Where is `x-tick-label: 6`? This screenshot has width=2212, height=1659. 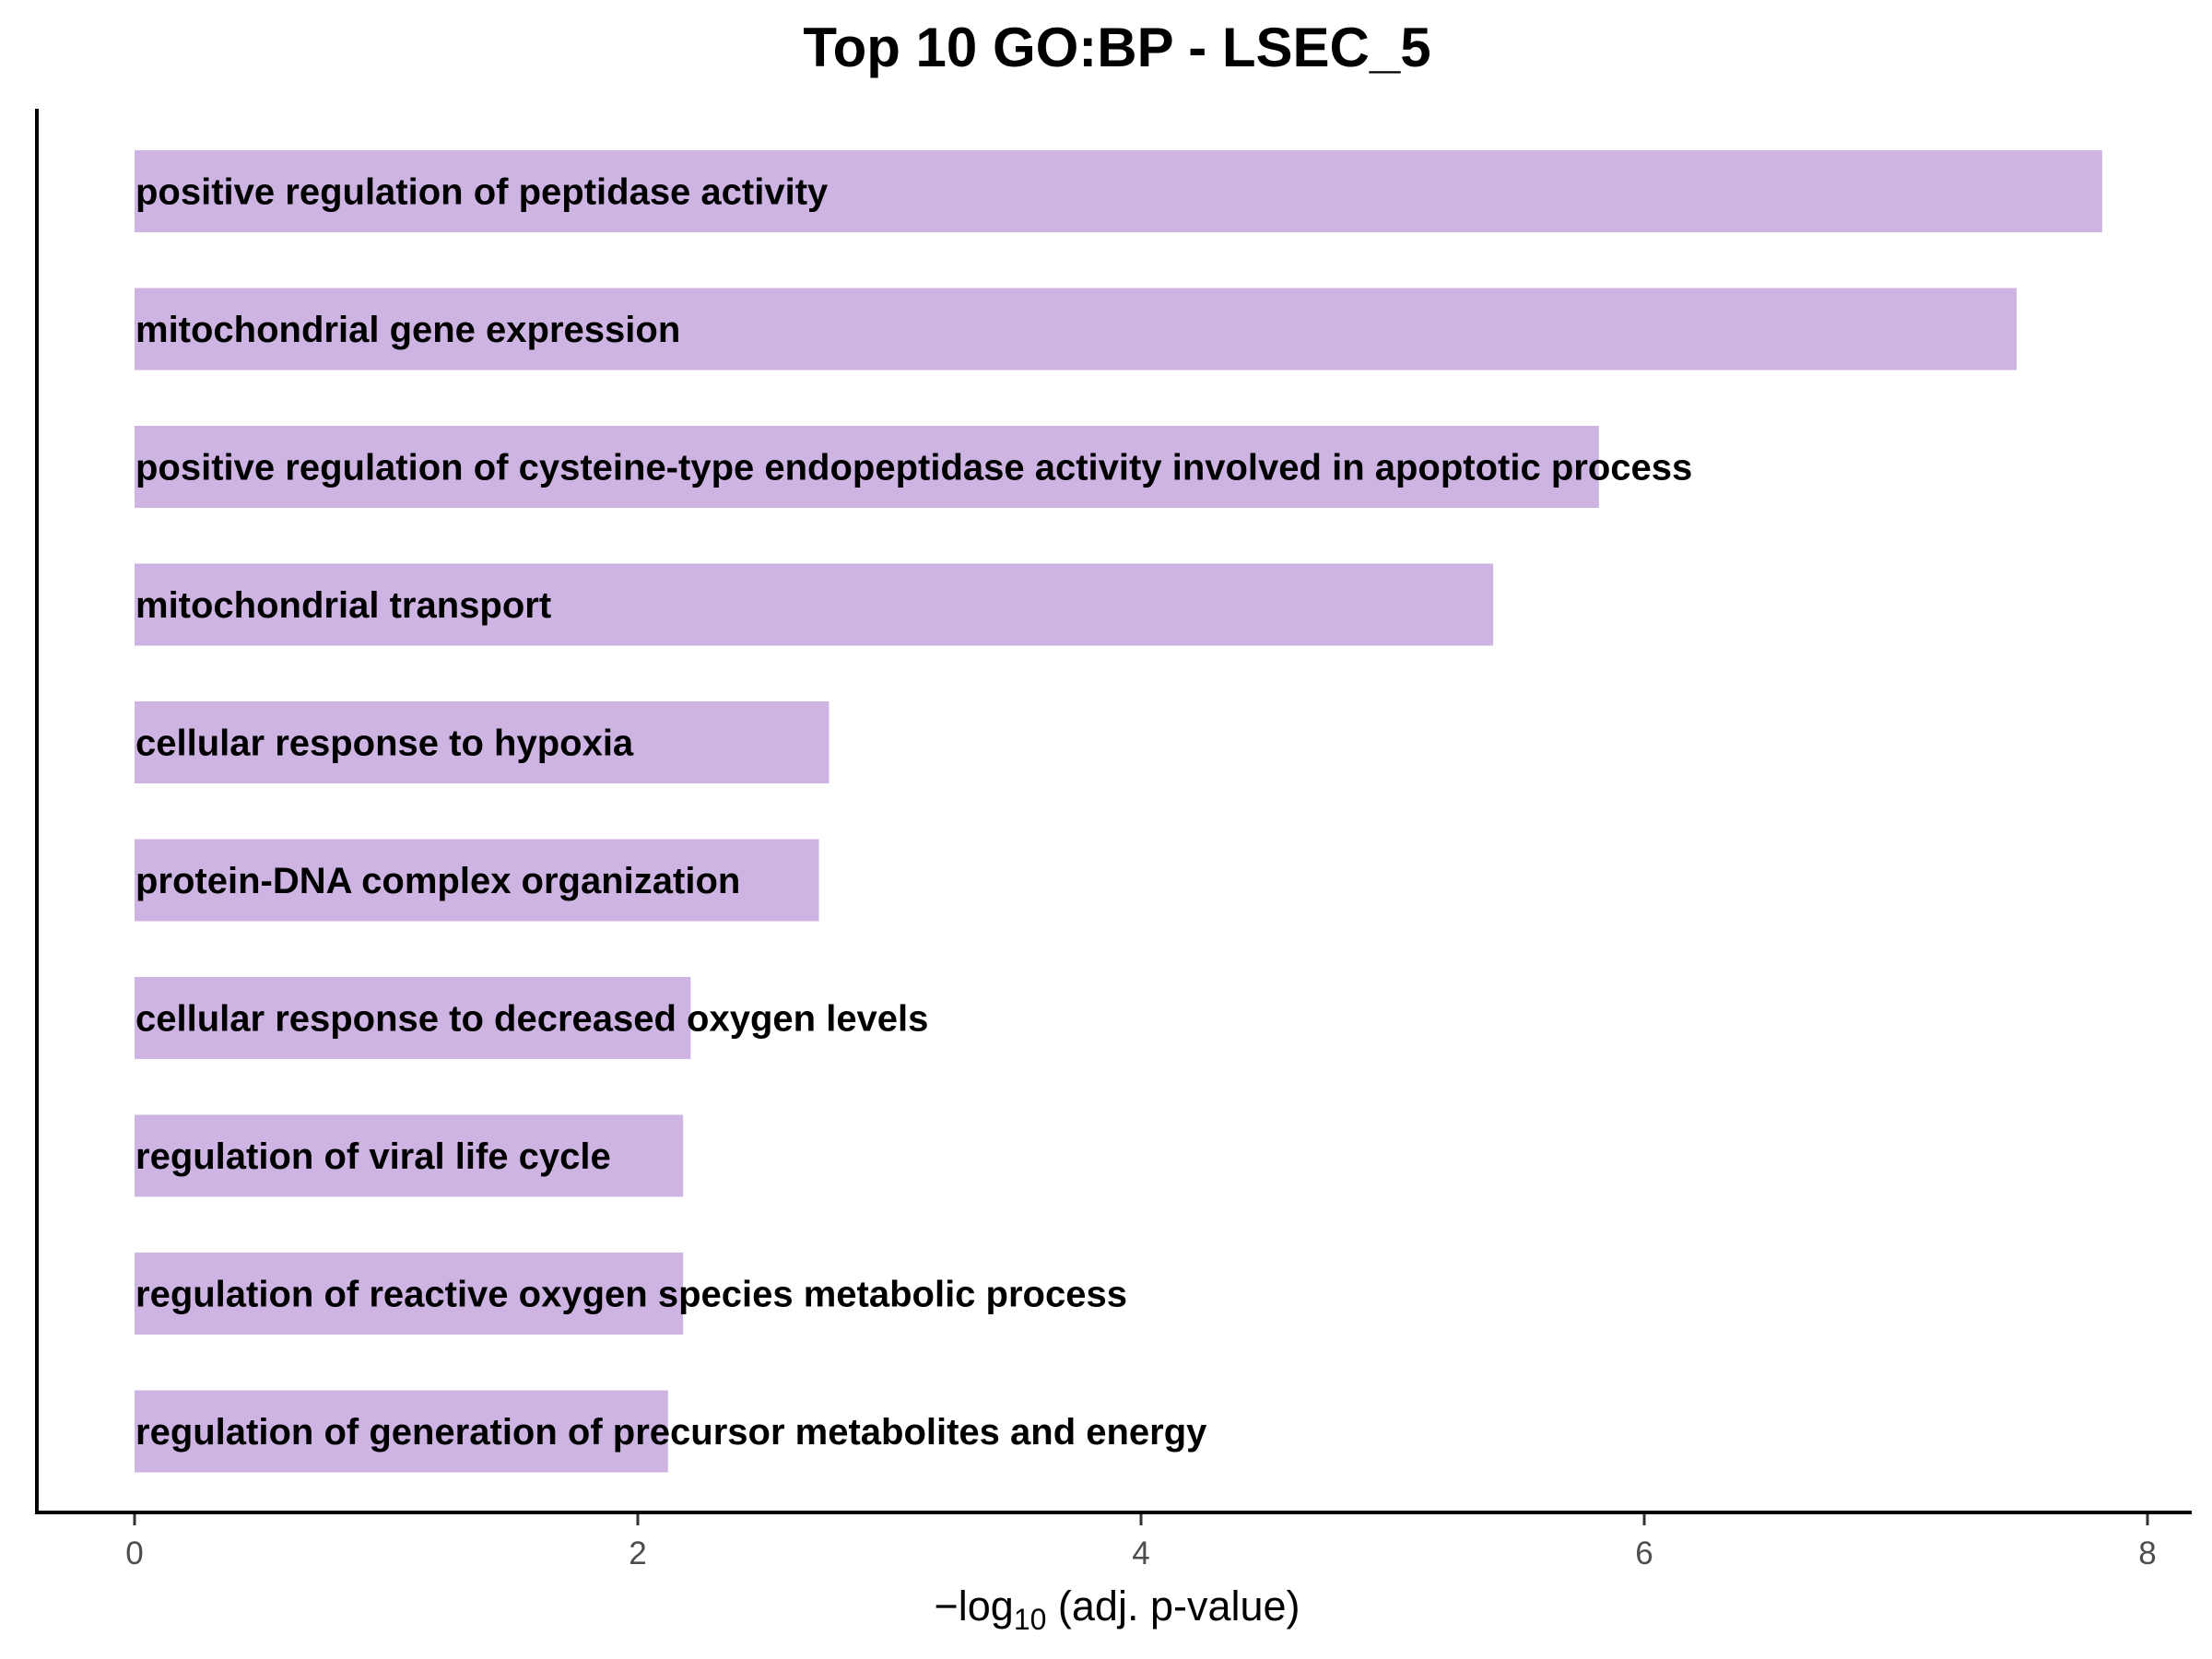
x-tick-label: 6 is located at coordinates (1644, 1553).